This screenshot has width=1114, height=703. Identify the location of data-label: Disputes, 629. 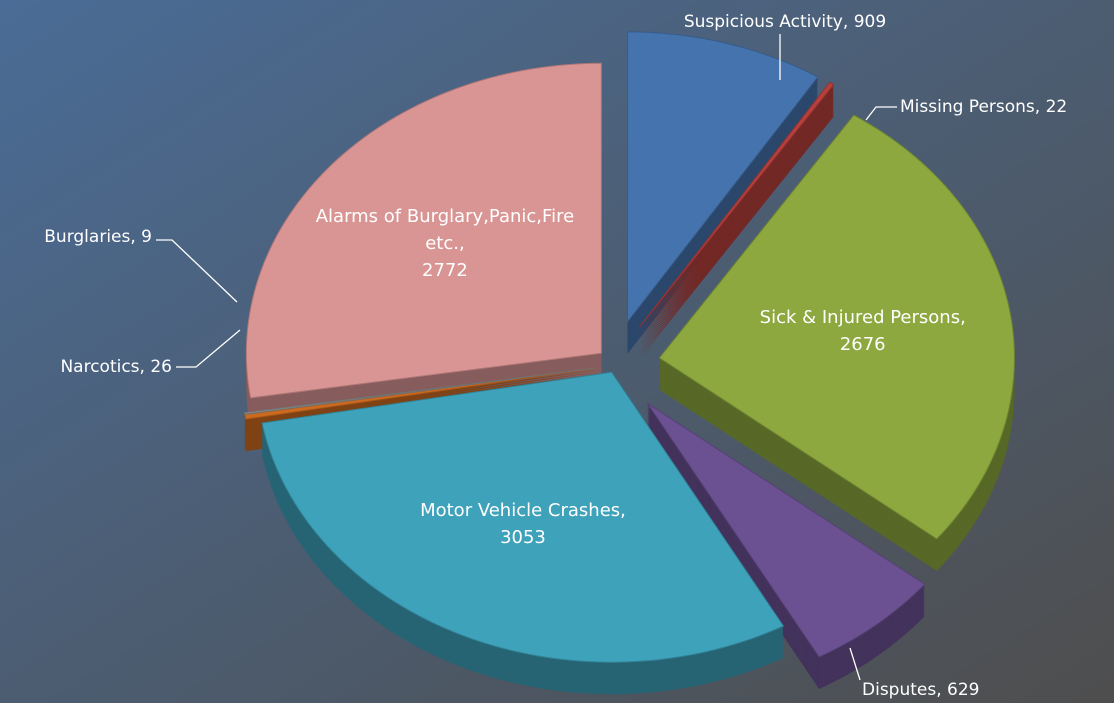
(920, 690).